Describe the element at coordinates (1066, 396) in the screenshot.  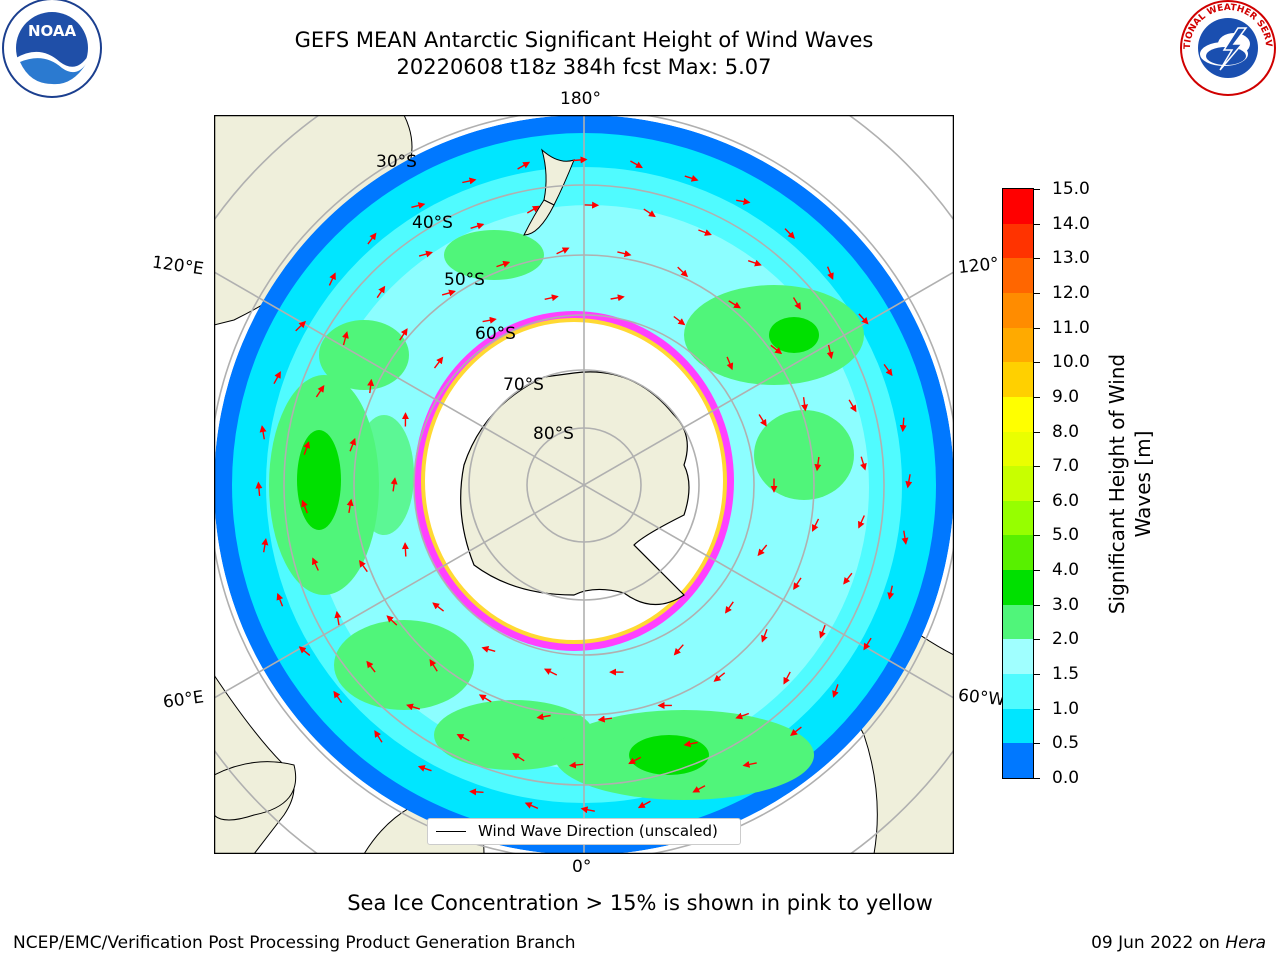
I see `colorbar-tick-label: 9.0` at that location.